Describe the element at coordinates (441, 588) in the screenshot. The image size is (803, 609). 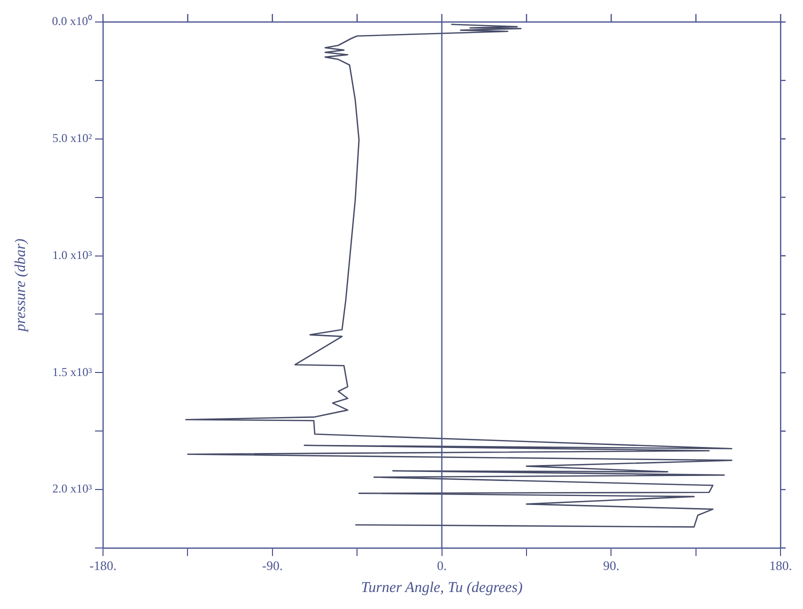
I see `x-axis-title: Turner Angle, Tu (degrees)` at that location.